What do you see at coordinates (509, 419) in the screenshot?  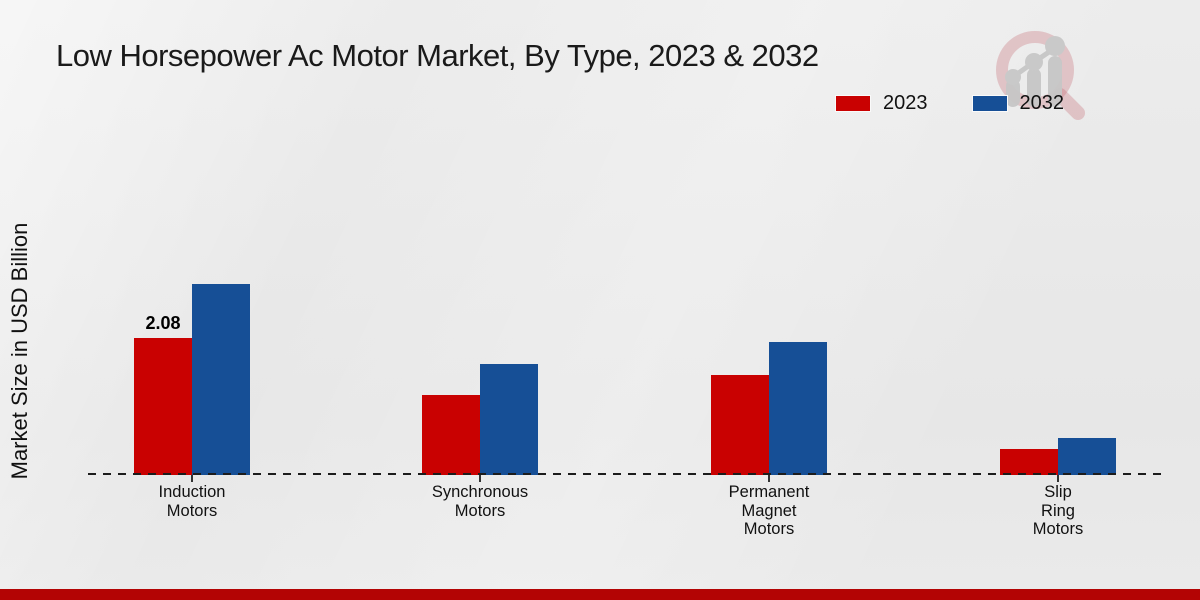 I see `bar-2032-synchronous-motors` at bounding box center [509, 419].